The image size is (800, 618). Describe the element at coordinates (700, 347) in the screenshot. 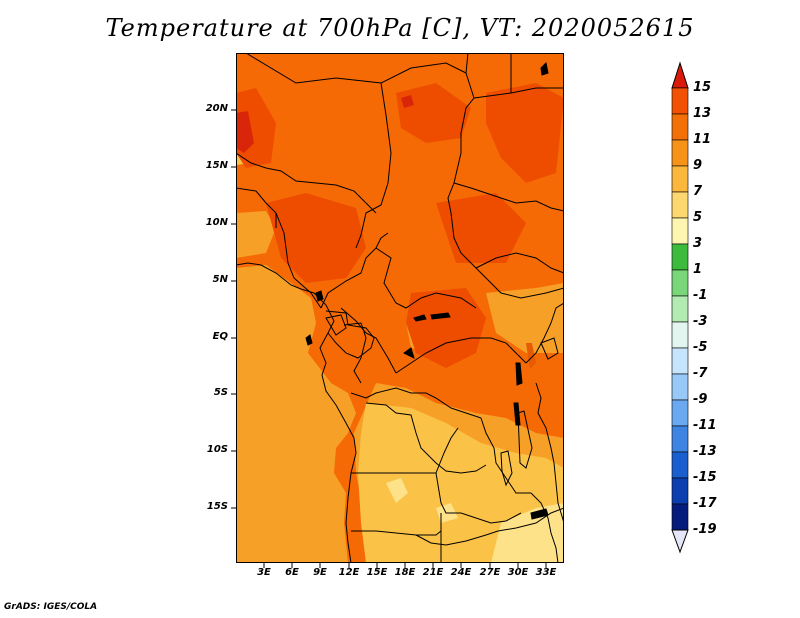

I see `colorbar-label: -5` at that location.